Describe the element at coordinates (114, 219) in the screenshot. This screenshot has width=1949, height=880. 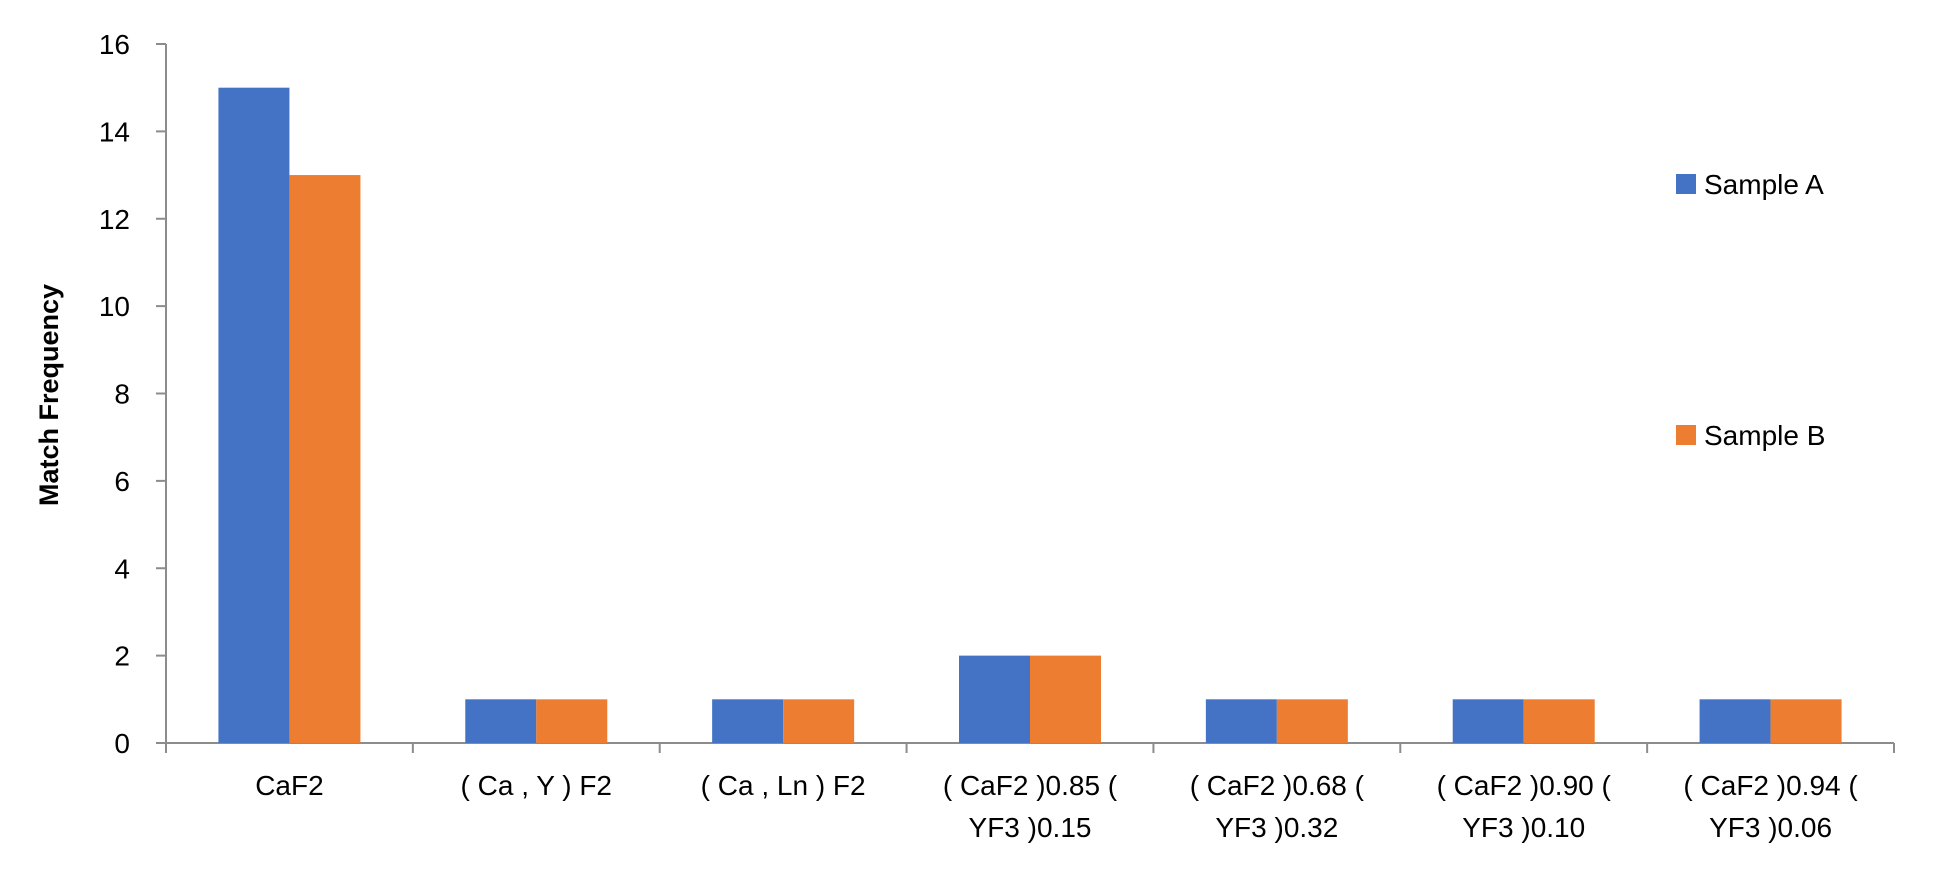
I see `y-tick-label: 12` at that location.